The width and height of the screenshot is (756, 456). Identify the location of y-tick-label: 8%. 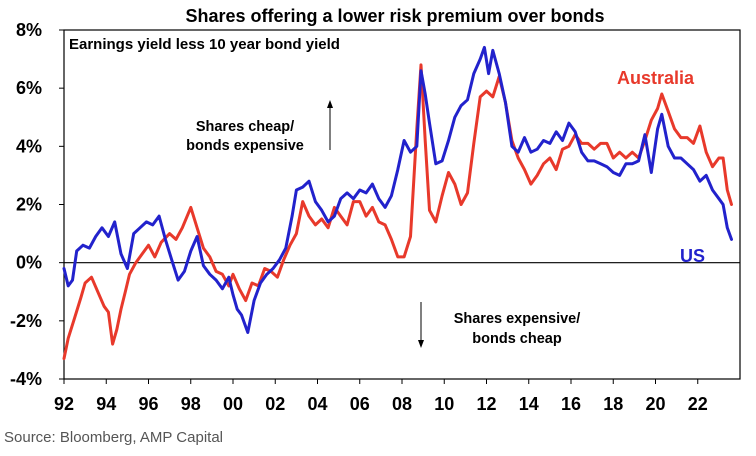
(29, 30).